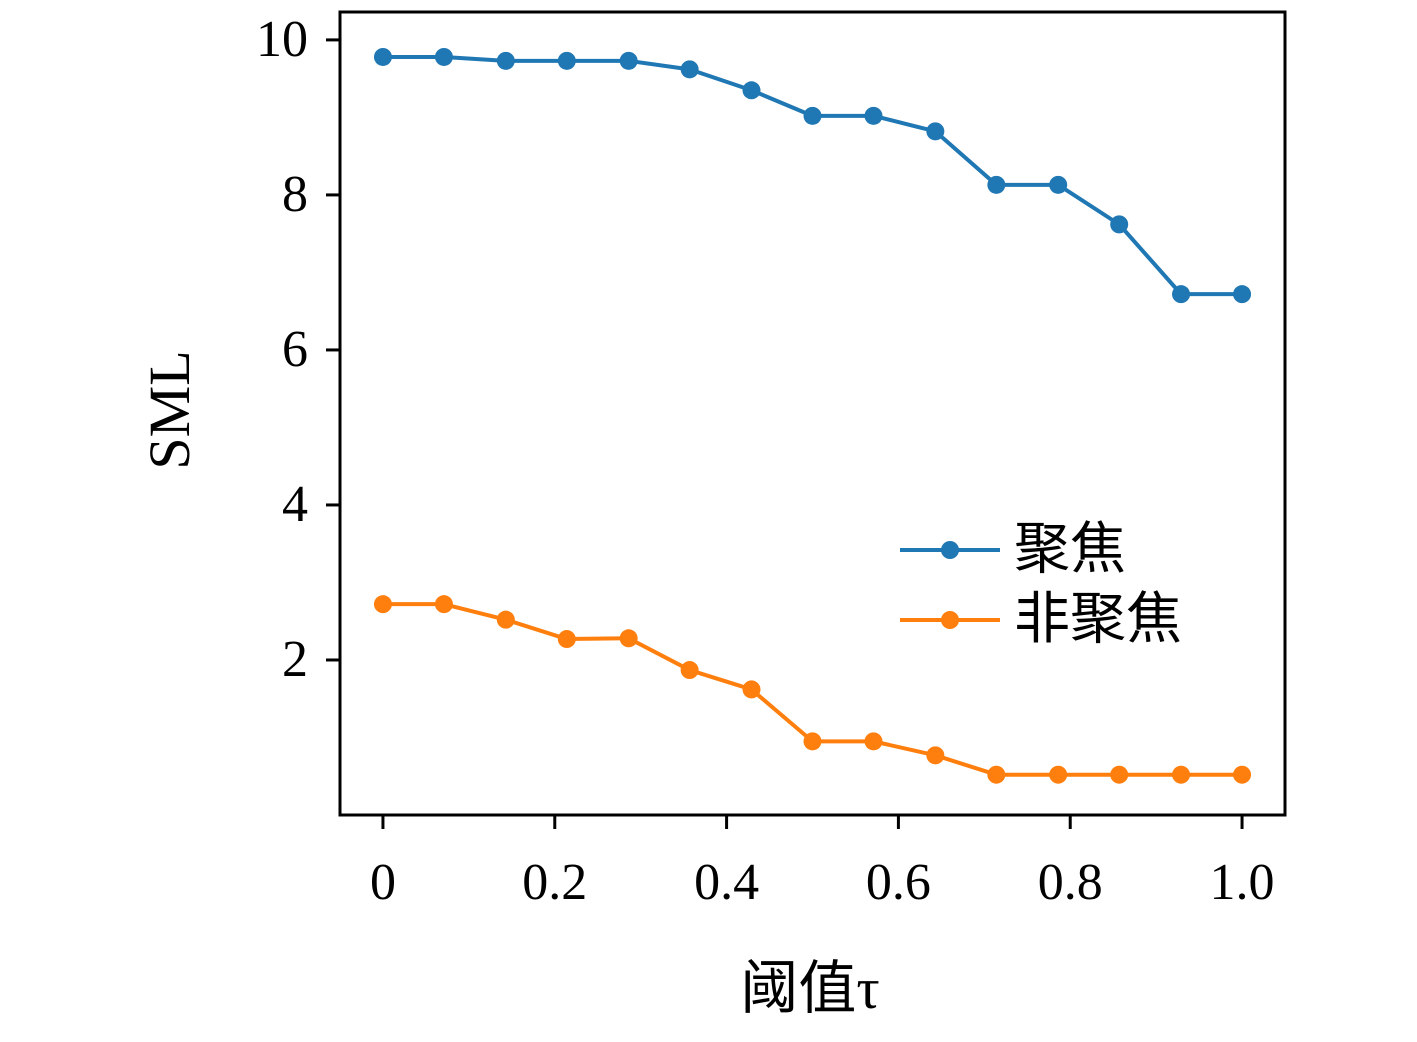 This screenshot has width=1417, height=1042. Describe the element at coordinates (1242, 882) in the screenshot. I see `x-tick-label: 1.0` at that location.